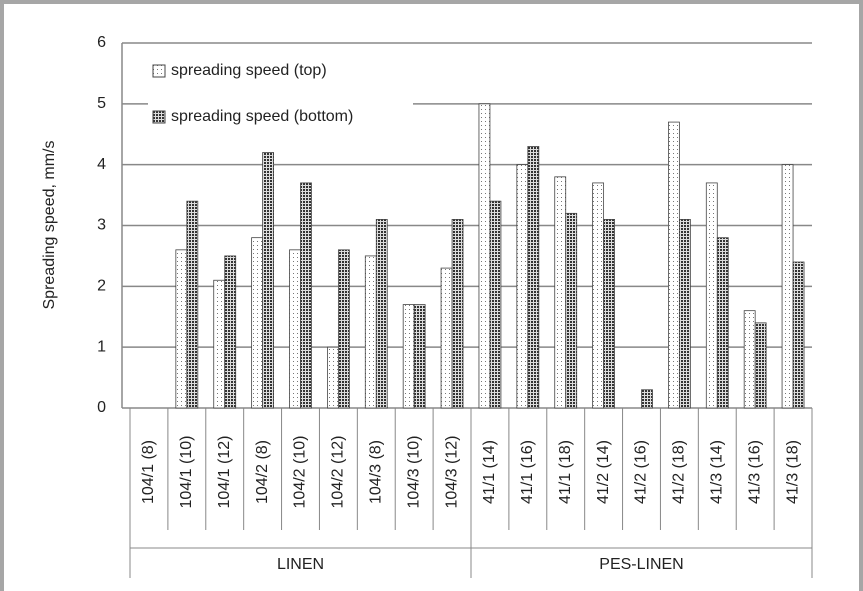 The image size is (863, 591). What do you see at coordinates (101, 407) in the screenshot?
I see `y-tick-label: 0` at bounding box center [101, 407].